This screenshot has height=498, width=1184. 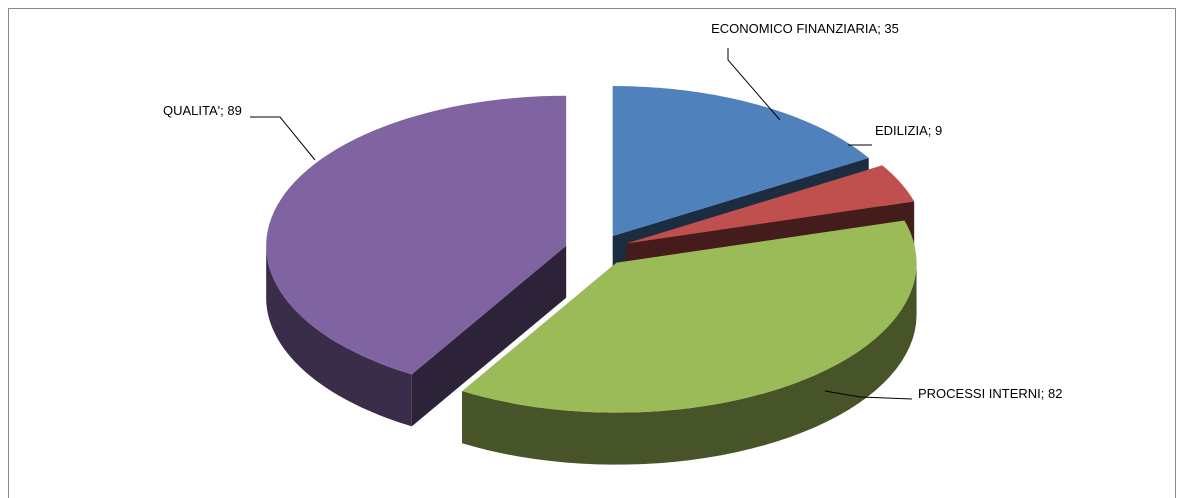 I want to click on data-label: EDILIZIA; 9, so click(x=909, y=130).